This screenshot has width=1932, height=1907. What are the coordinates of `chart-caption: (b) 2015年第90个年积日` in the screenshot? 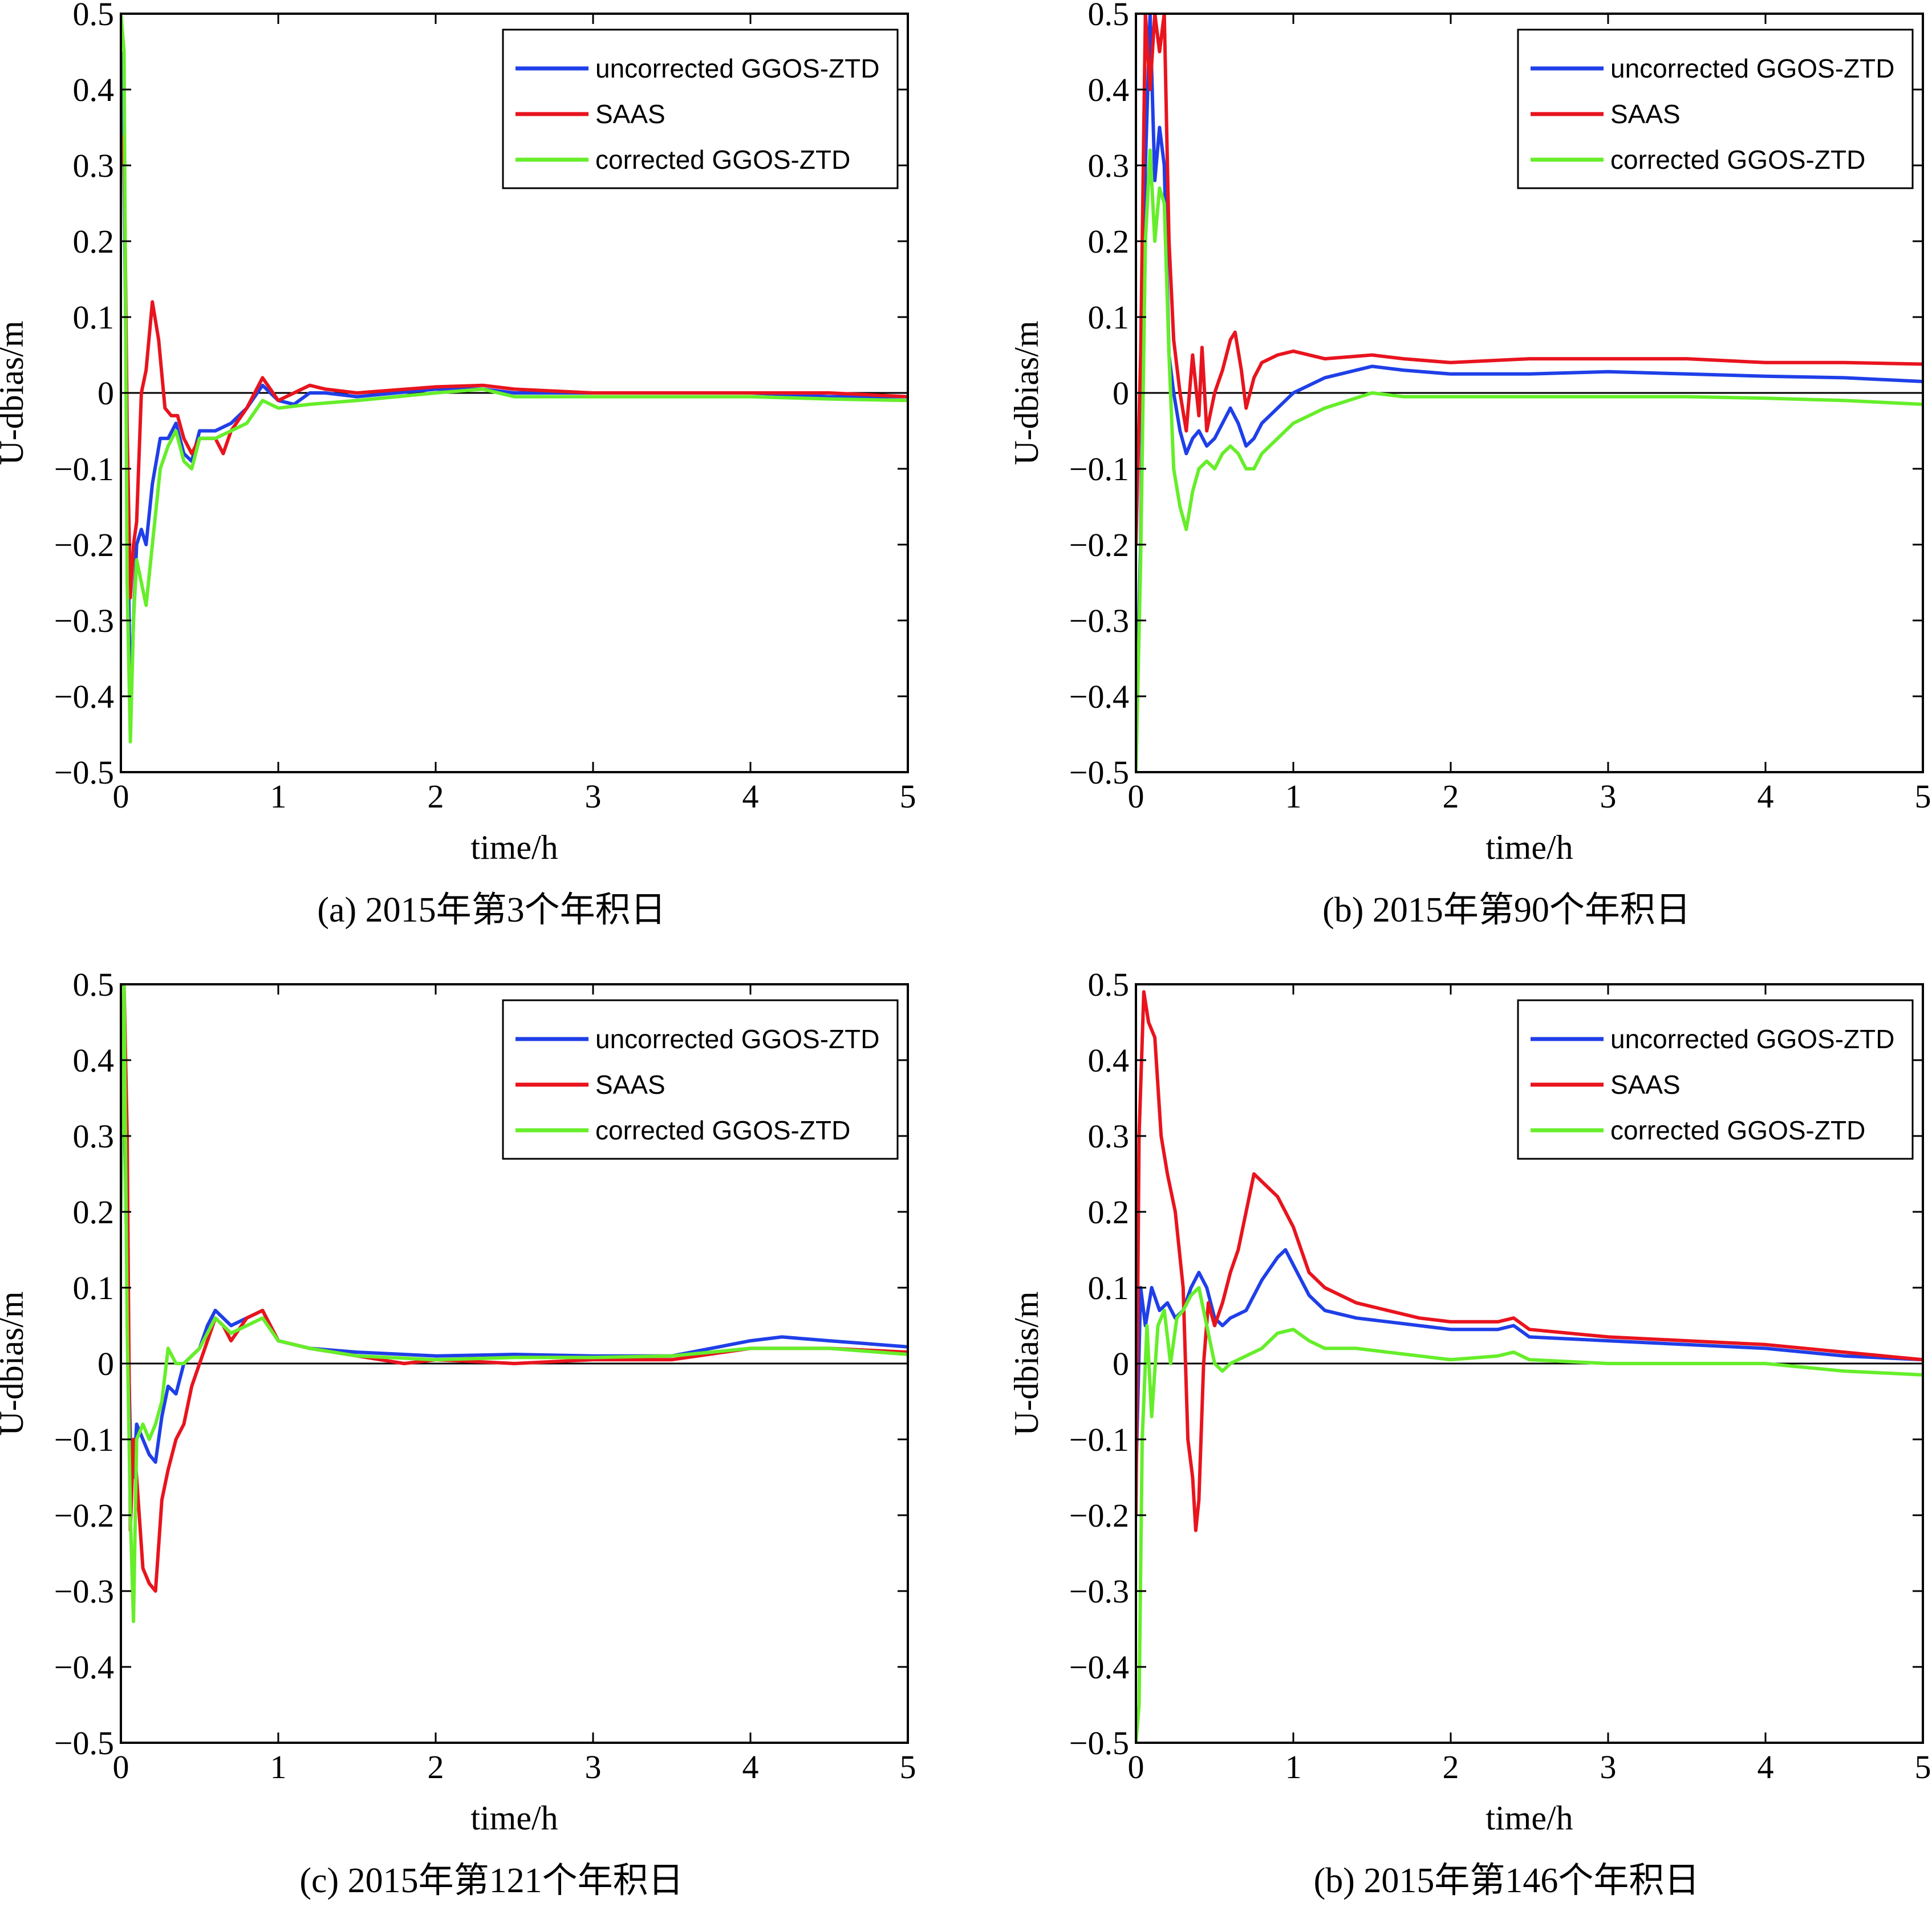 It's located at (1506, 910).